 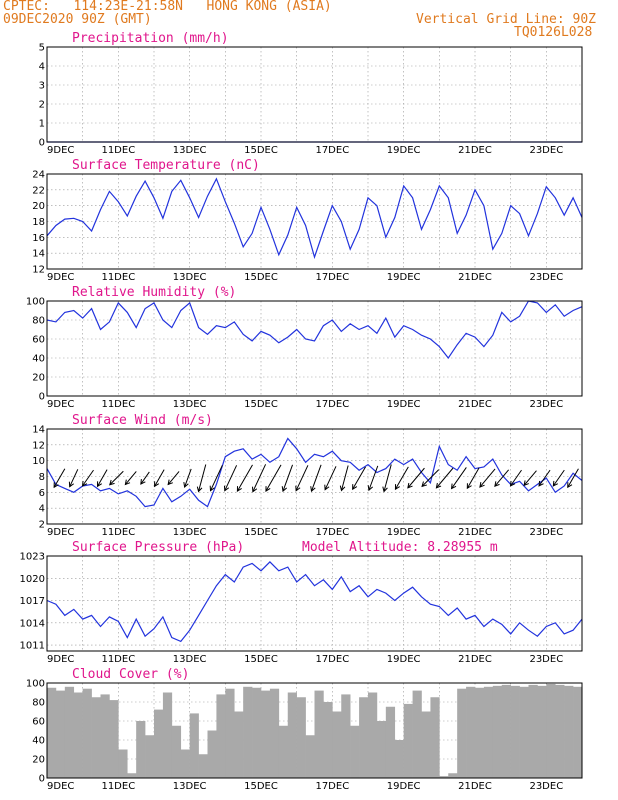 What do you see at coordinates (190, 659) in the screenshot?
I see `pressure-xtick-label: 13DEC` at bounding box center [190, 659].